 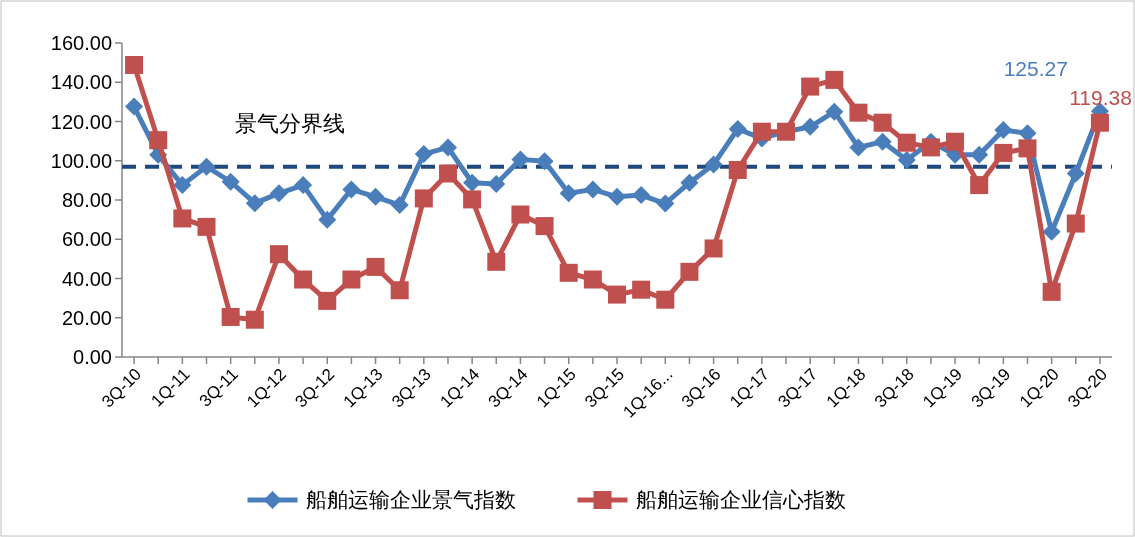 What do you see at coordinates (290, 123) in the screenshot?
I see `ref-line-label: 景气分界线` at bounding box center [290, 123].